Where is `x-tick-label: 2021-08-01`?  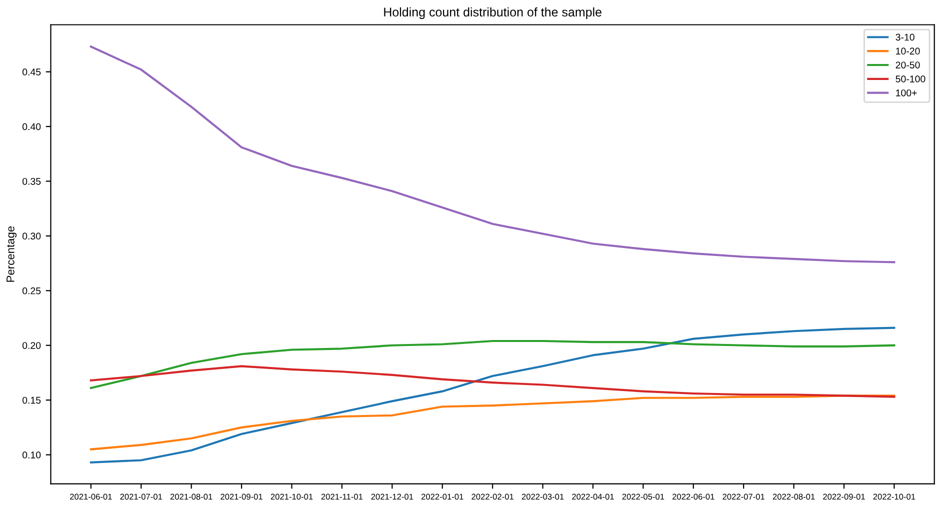 x-tick-label: 2021-08-01 is located at coordinates (191, 497).